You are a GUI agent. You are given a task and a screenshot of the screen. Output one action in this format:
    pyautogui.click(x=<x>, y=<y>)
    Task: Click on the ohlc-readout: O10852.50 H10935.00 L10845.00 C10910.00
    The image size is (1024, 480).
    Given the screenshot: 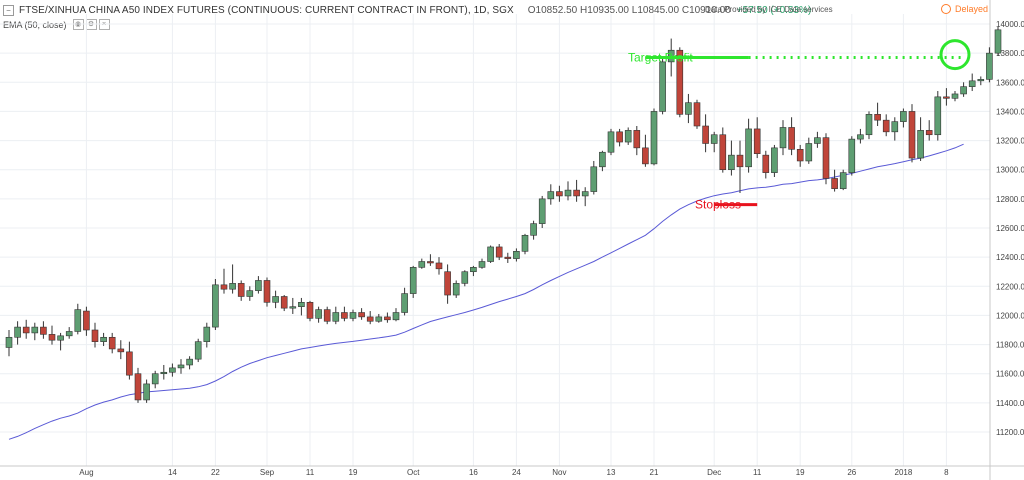 What is the action you would take?
    pyautogui.click(x=629, y=10)
    